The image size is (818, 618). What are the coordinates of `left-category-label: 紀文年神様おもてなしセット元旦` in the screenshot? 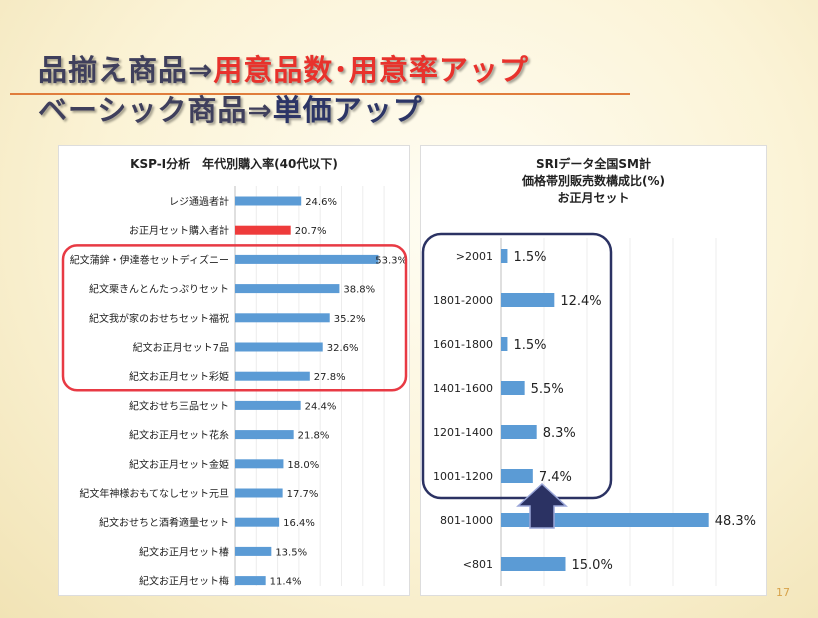 It's located at (154, 493).